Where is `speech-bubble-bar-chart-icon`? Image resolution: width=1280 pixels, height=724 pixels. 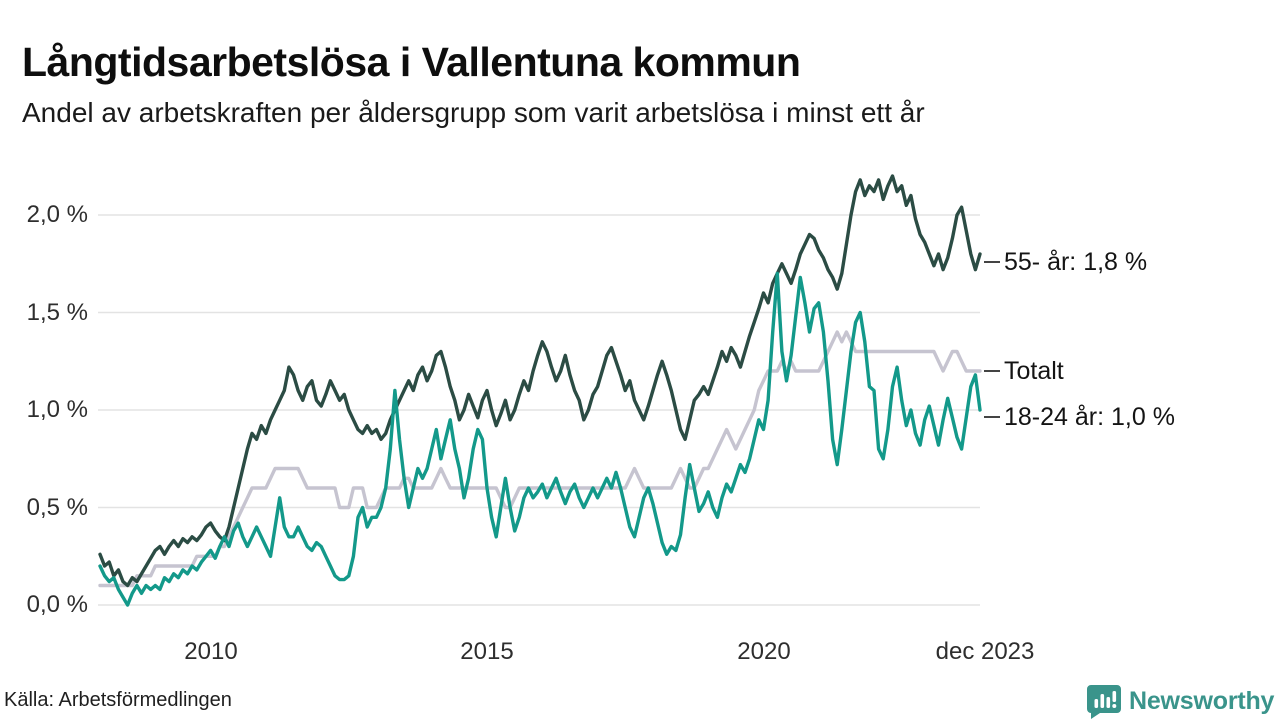
speech-bubble-bar-chart-icon is located at coordinates (1104, 701).